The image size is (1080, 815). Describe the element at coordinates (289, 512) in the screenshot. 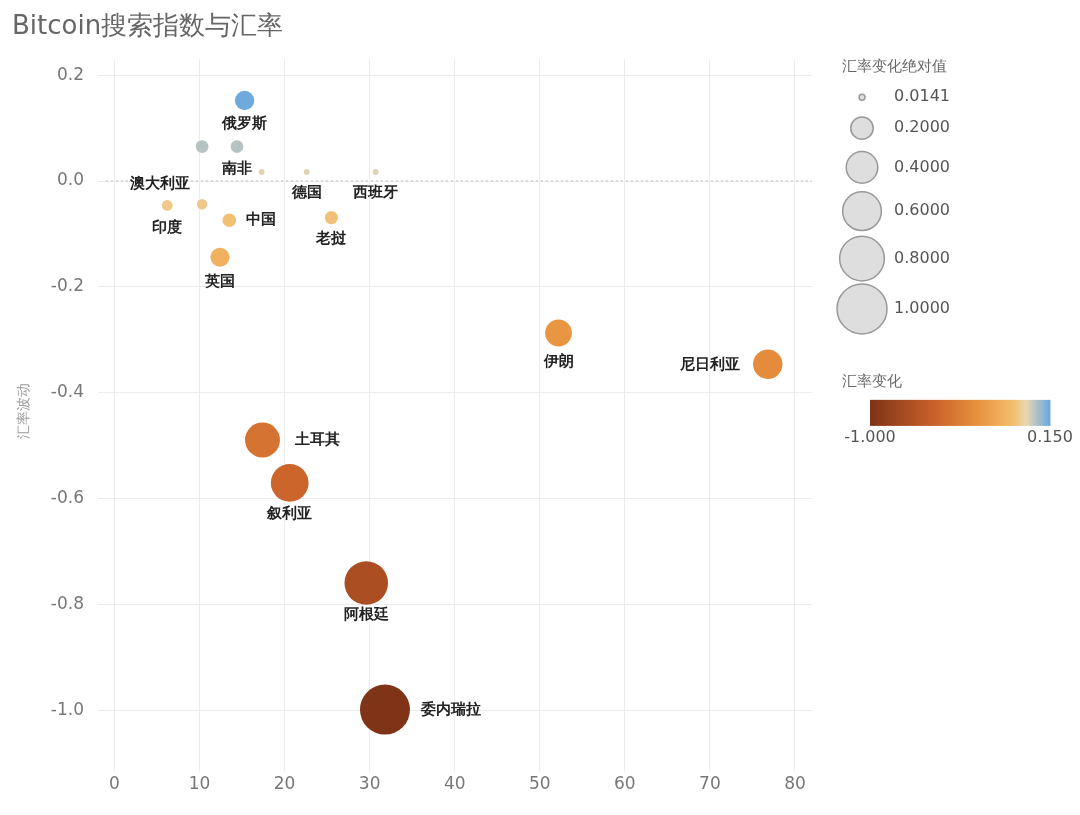

I see `annotation: 叙利亚` at that location.